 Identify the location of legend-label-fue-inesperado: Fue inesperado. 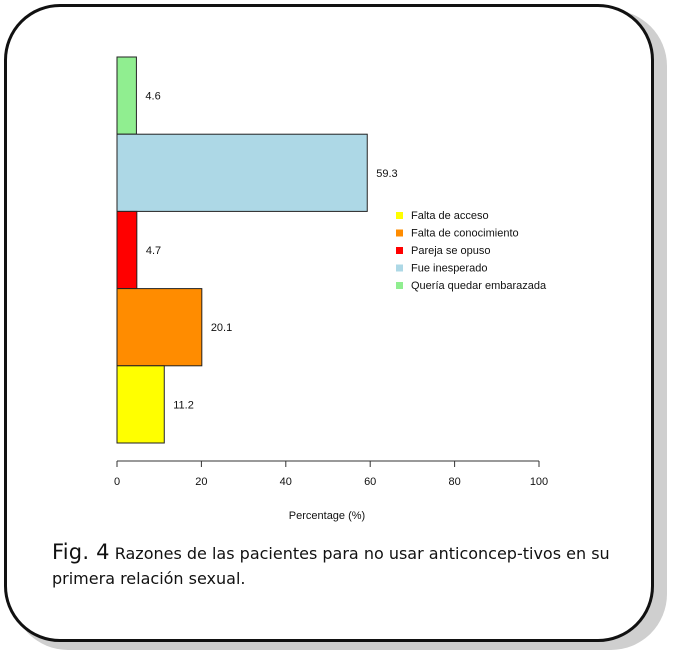
(449, 269).